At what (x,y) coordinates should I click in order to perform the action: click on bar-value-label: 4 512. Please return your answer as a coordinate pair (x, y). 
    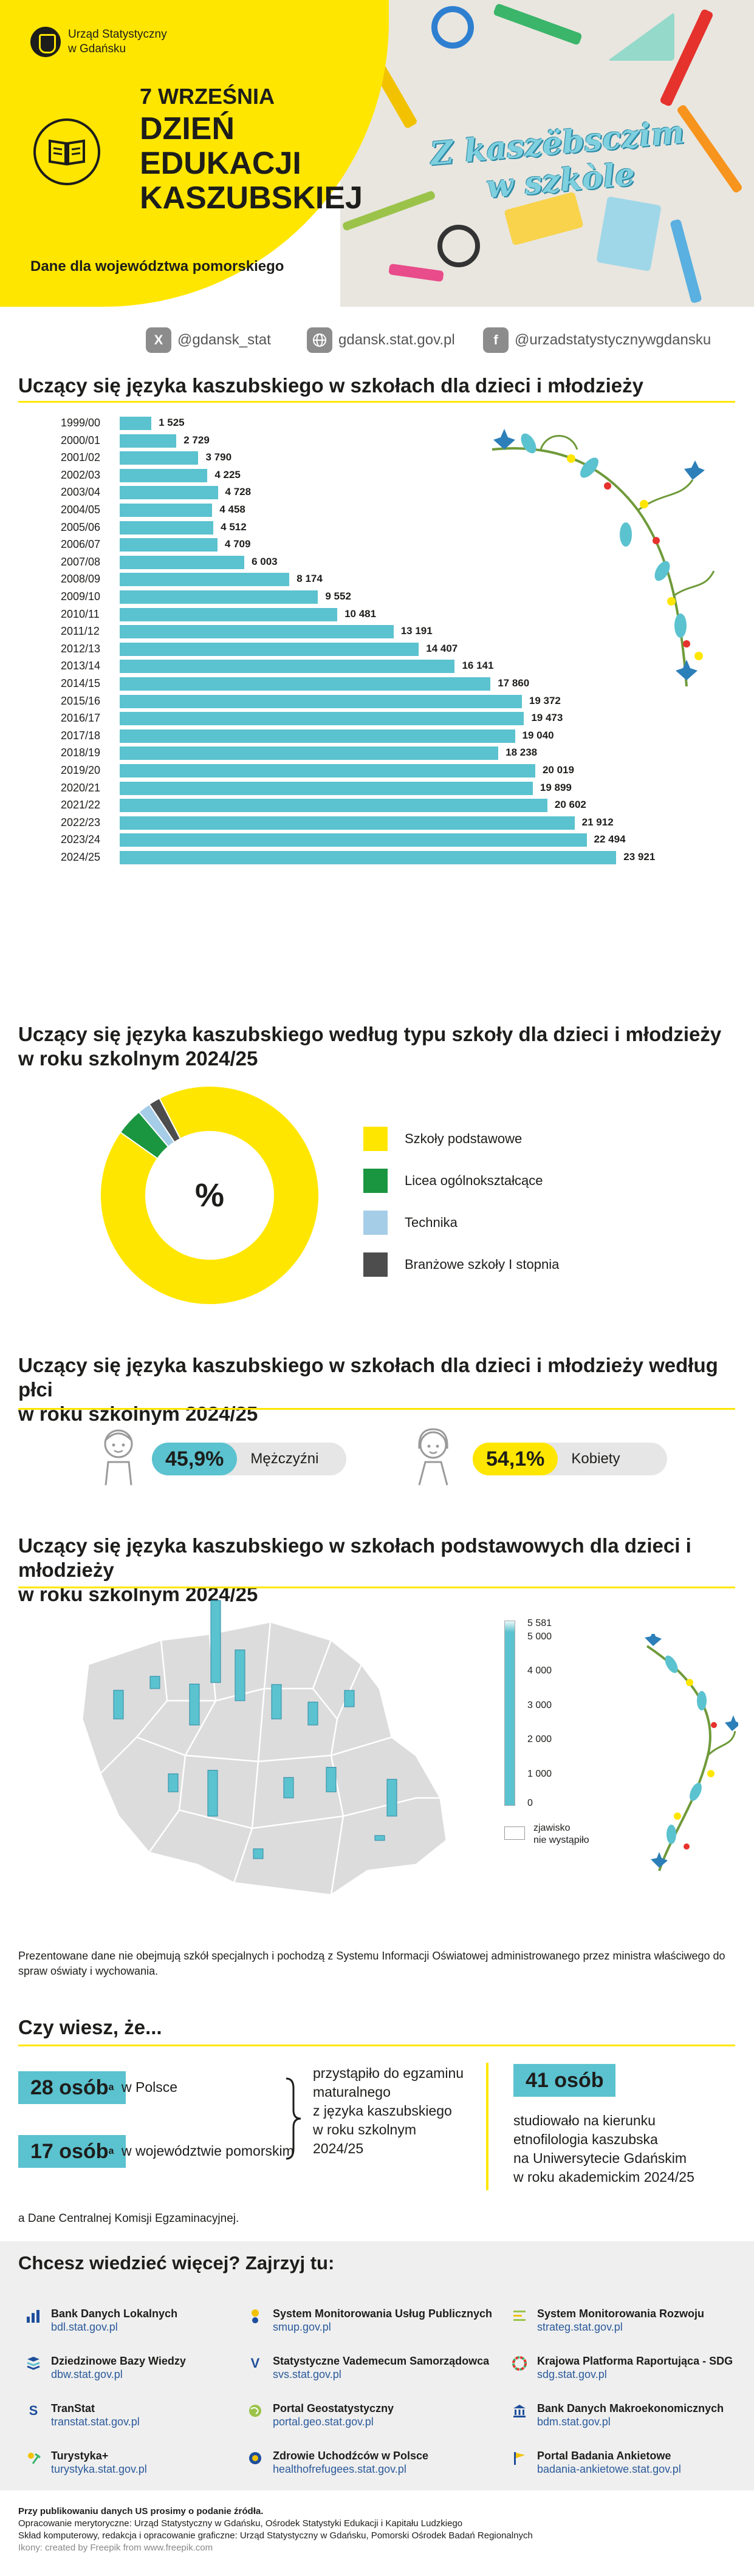
    Looking at the image, I should click on (234, 527).